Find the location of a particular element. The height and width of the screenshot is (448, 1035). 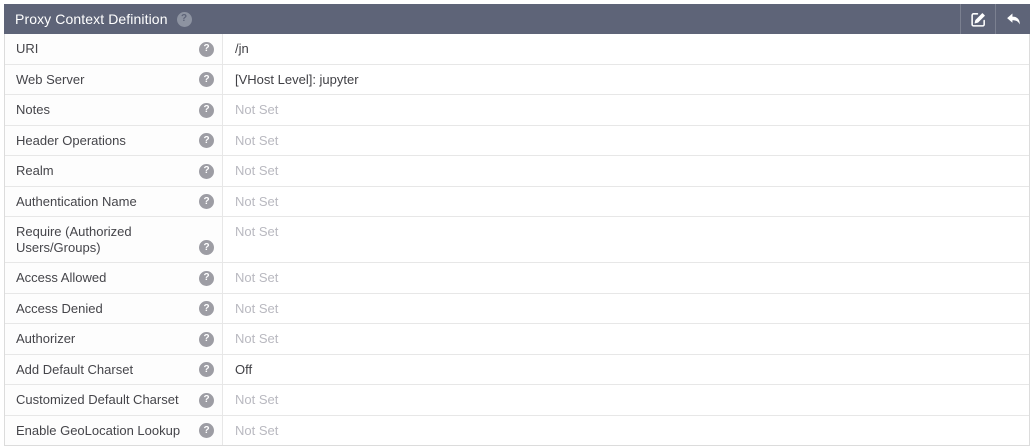

field-label: URI is located at coordinates (27, 48).